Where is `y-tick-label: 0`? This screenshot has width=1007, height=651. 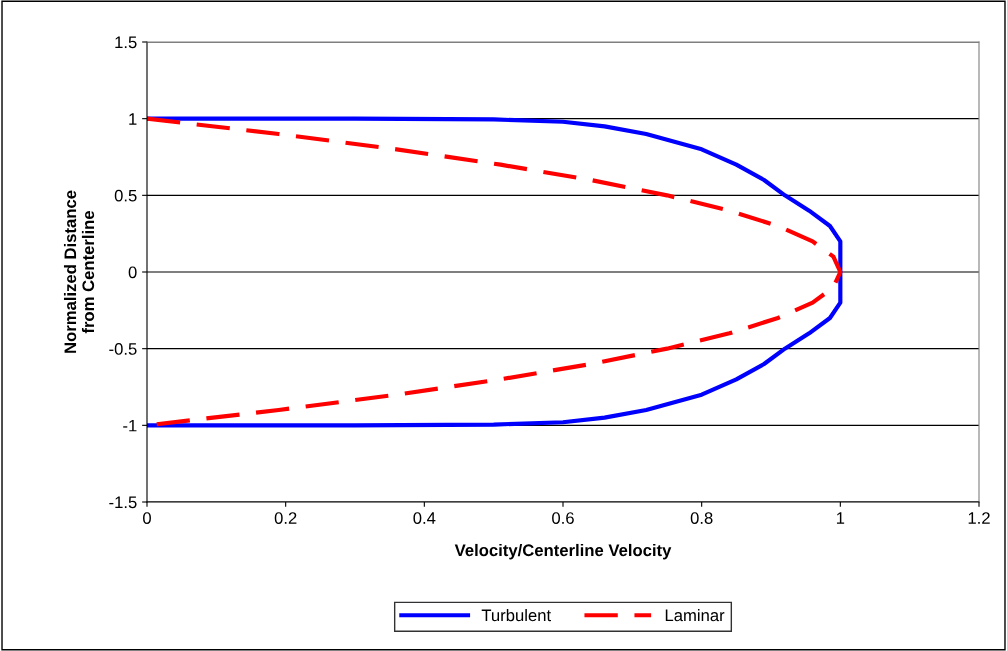 y-tick-label: 0 is located at coordinates (132, 272).